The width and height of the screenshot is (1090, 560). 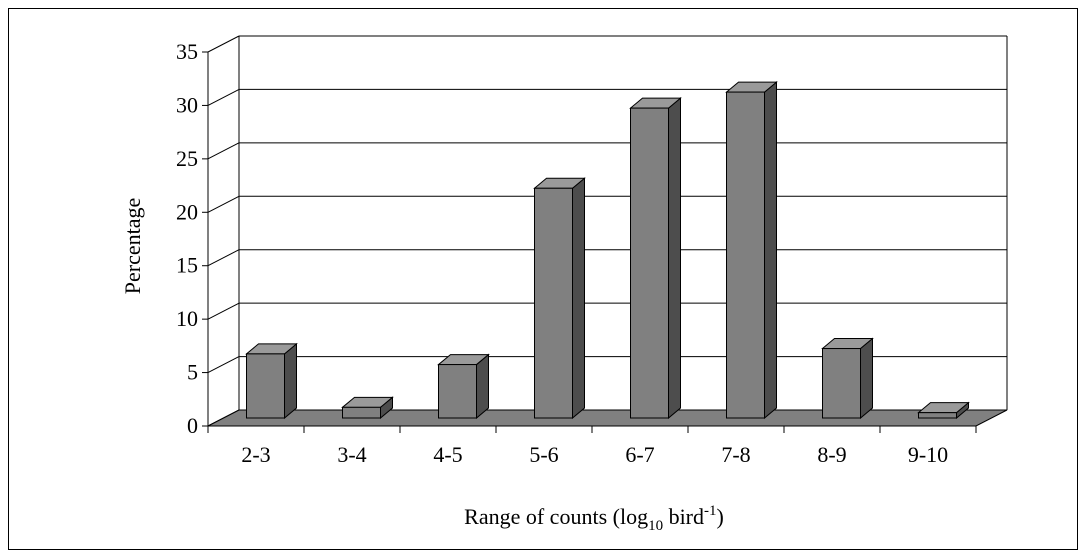 I want to click on chart-floor, so click(x=607, y=418).